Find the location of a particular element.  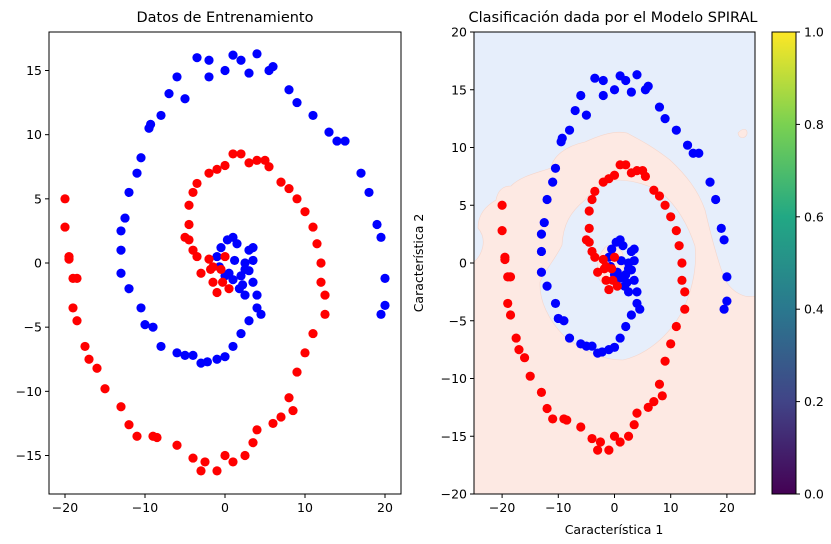

colorbar-tick-label: 0.2 is located at coordinates (814, 401).